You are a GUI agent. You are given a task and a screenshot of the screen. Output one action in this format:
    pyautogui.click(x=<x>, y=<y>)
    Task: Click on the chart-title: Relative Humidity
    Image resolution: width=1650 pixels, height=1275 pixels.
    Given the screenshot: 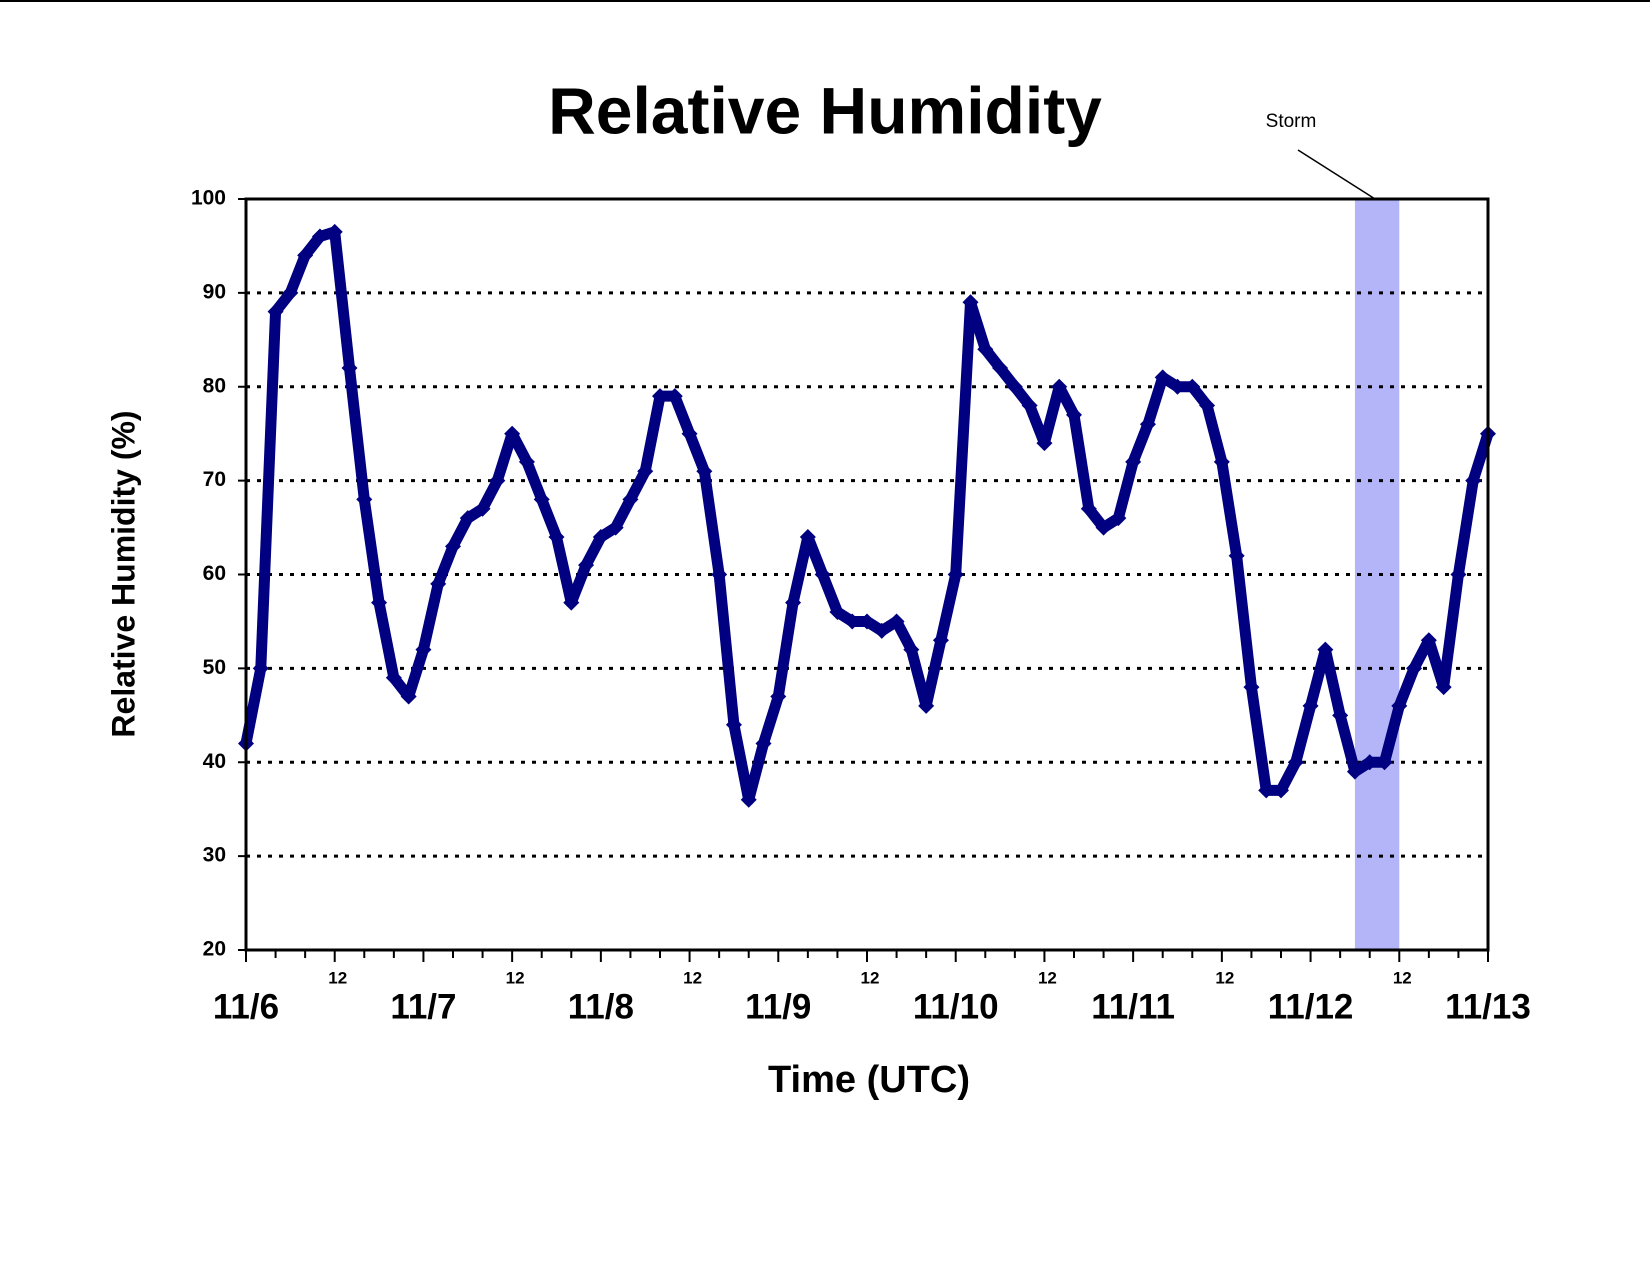 What is the action you would take?
    pyautogui.click(x=825, y=110)
    